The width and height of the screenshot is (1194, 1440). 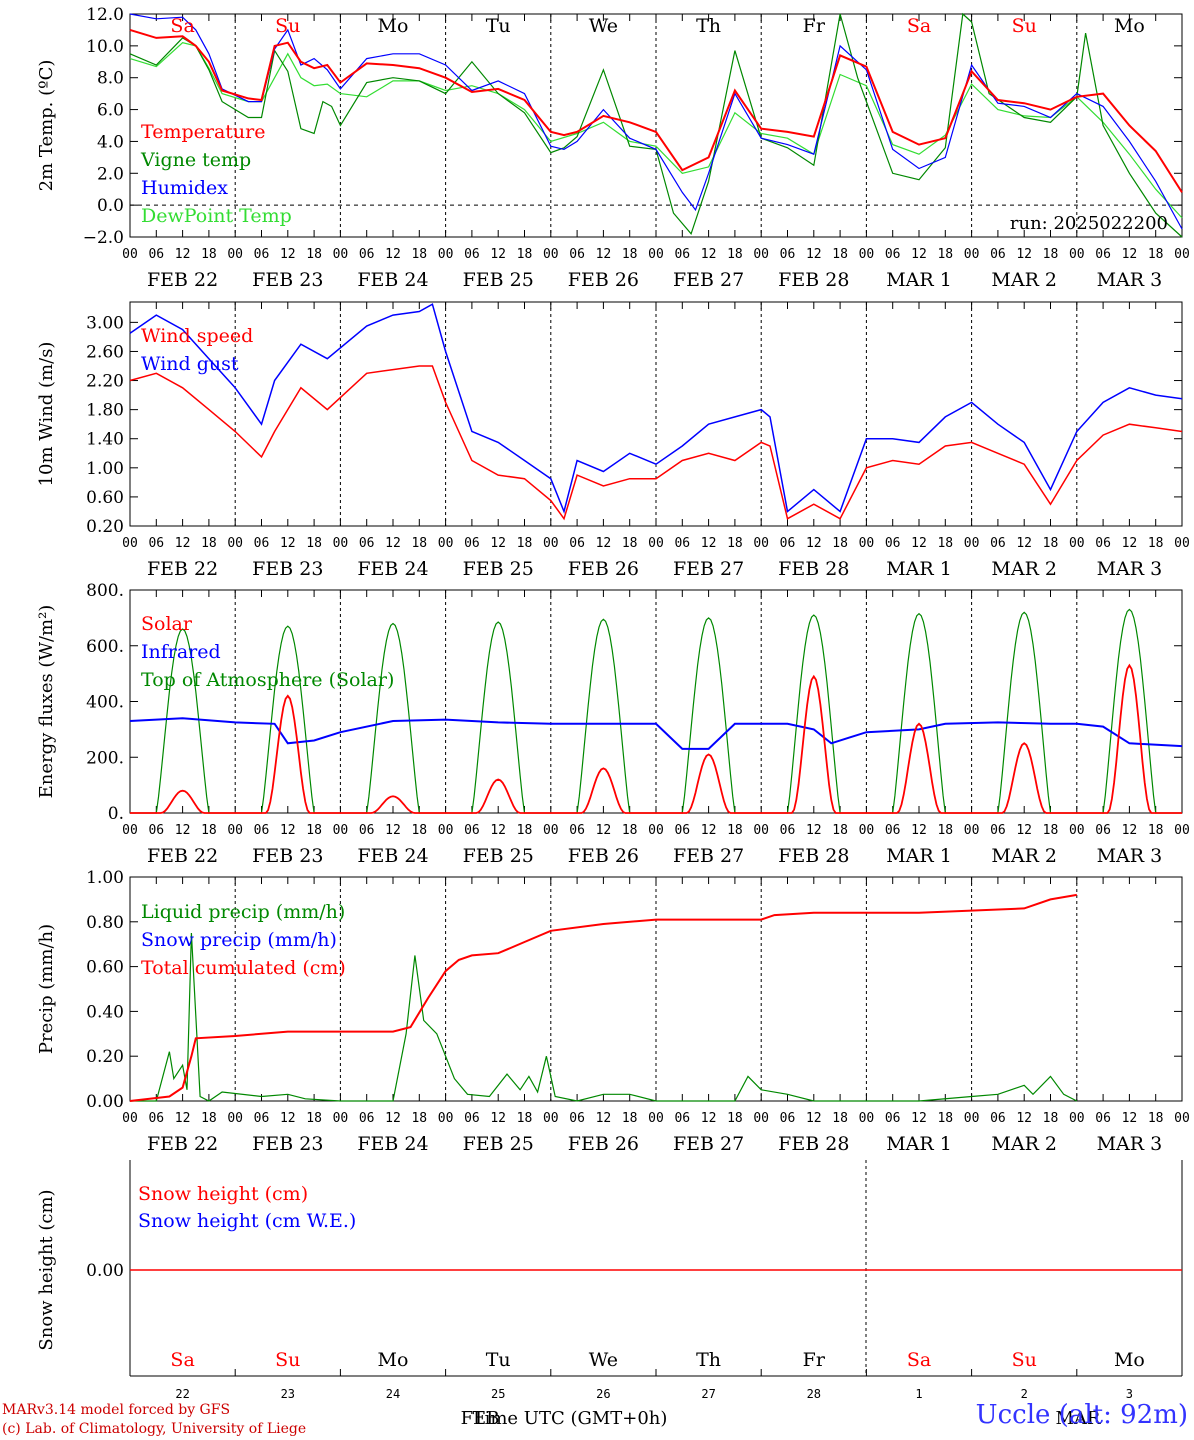 I want to click on month-label: FEB, so click(x=480, y=1418).